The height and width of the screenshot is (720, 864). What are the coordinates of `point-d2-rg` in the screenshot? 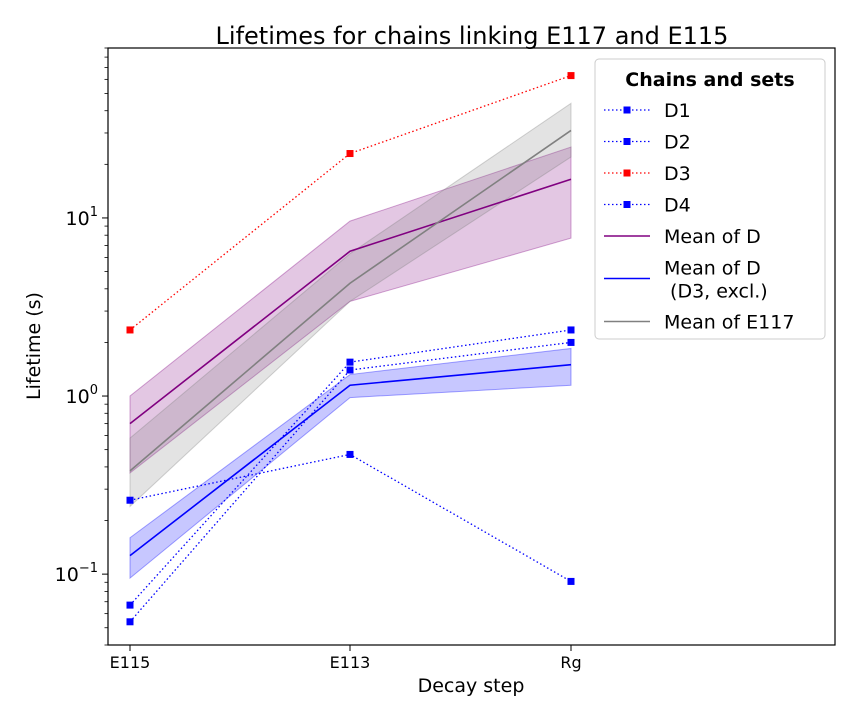 It's located at (571, 342).